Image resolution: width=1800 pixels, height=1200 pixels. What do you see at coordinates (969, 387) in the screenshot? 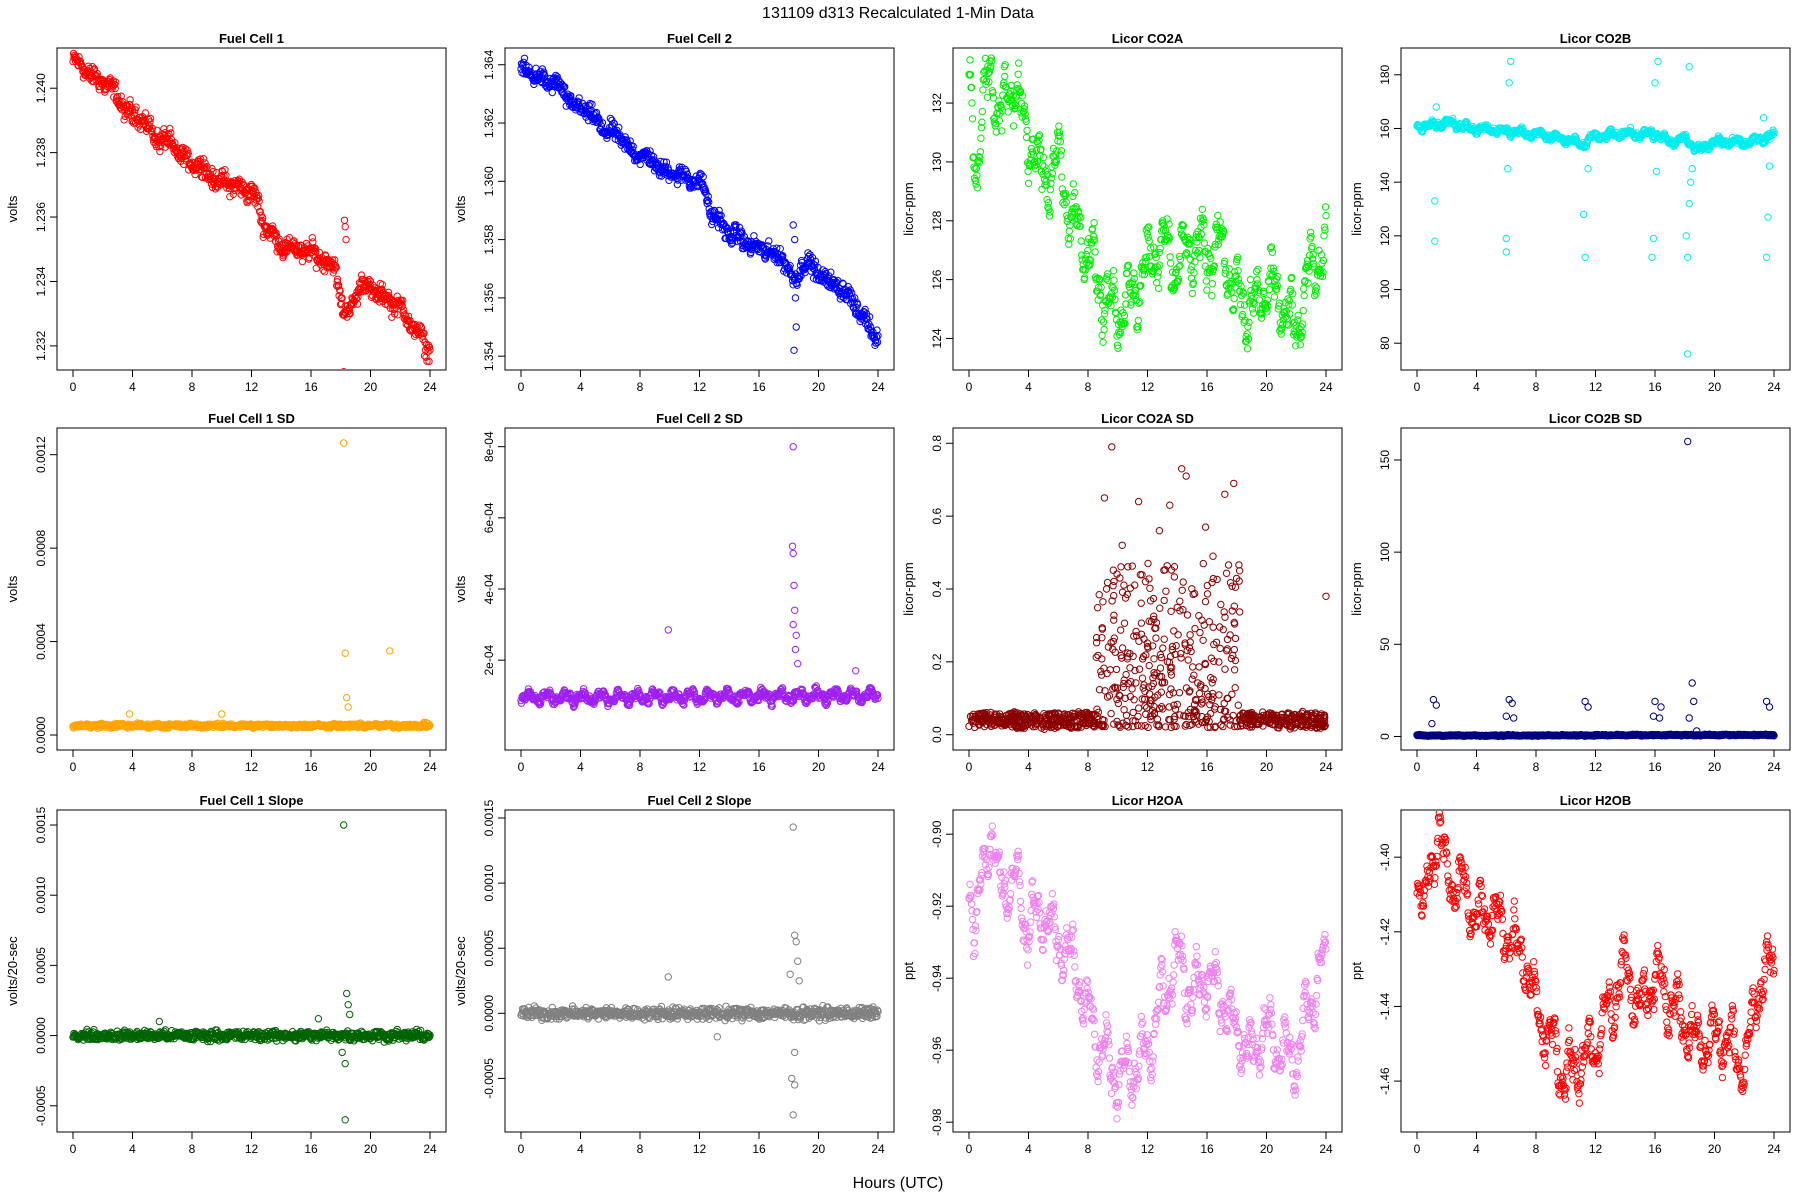
I see `x-tick-label: 0` at bounding box center [969, 387].